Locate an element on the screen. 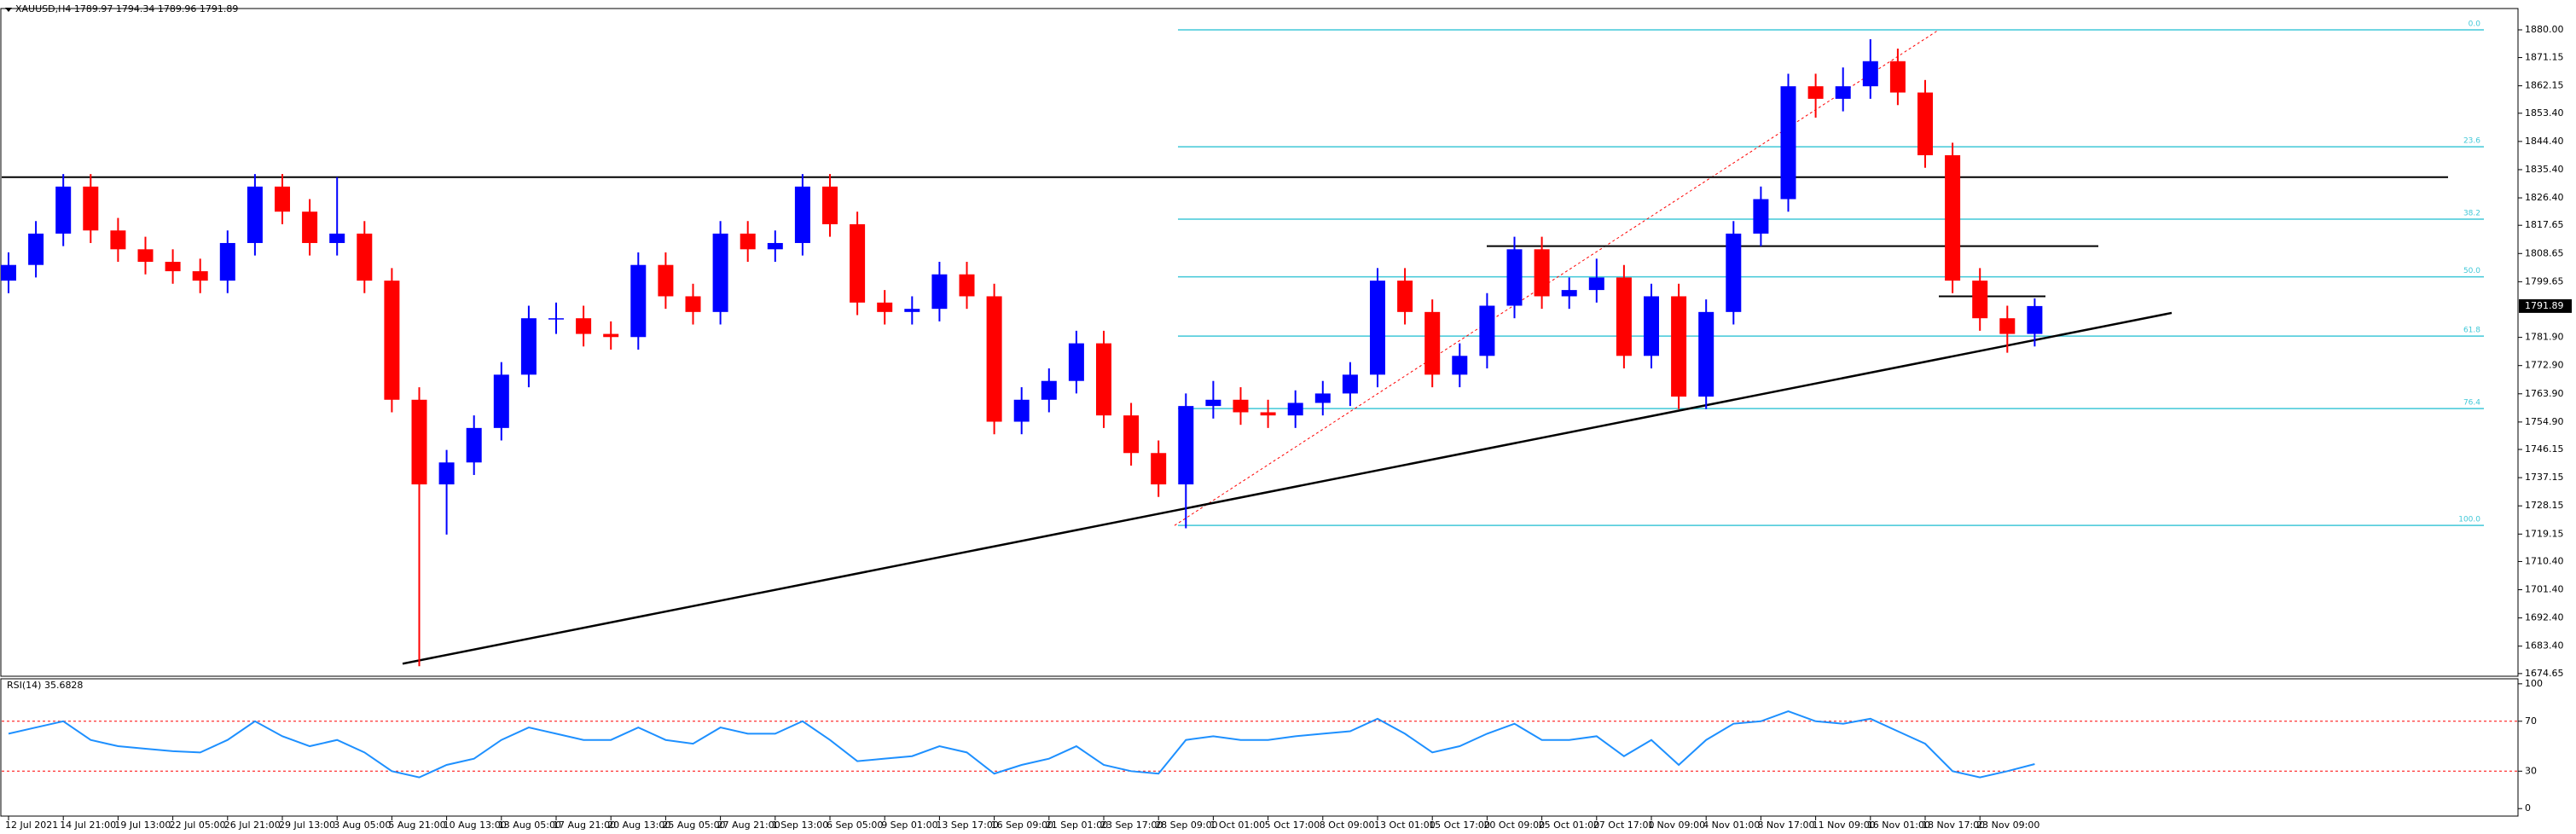 This screenshot has height=834, width=2576. fib-label: 38.2 is located at coordinates (2471, 214).